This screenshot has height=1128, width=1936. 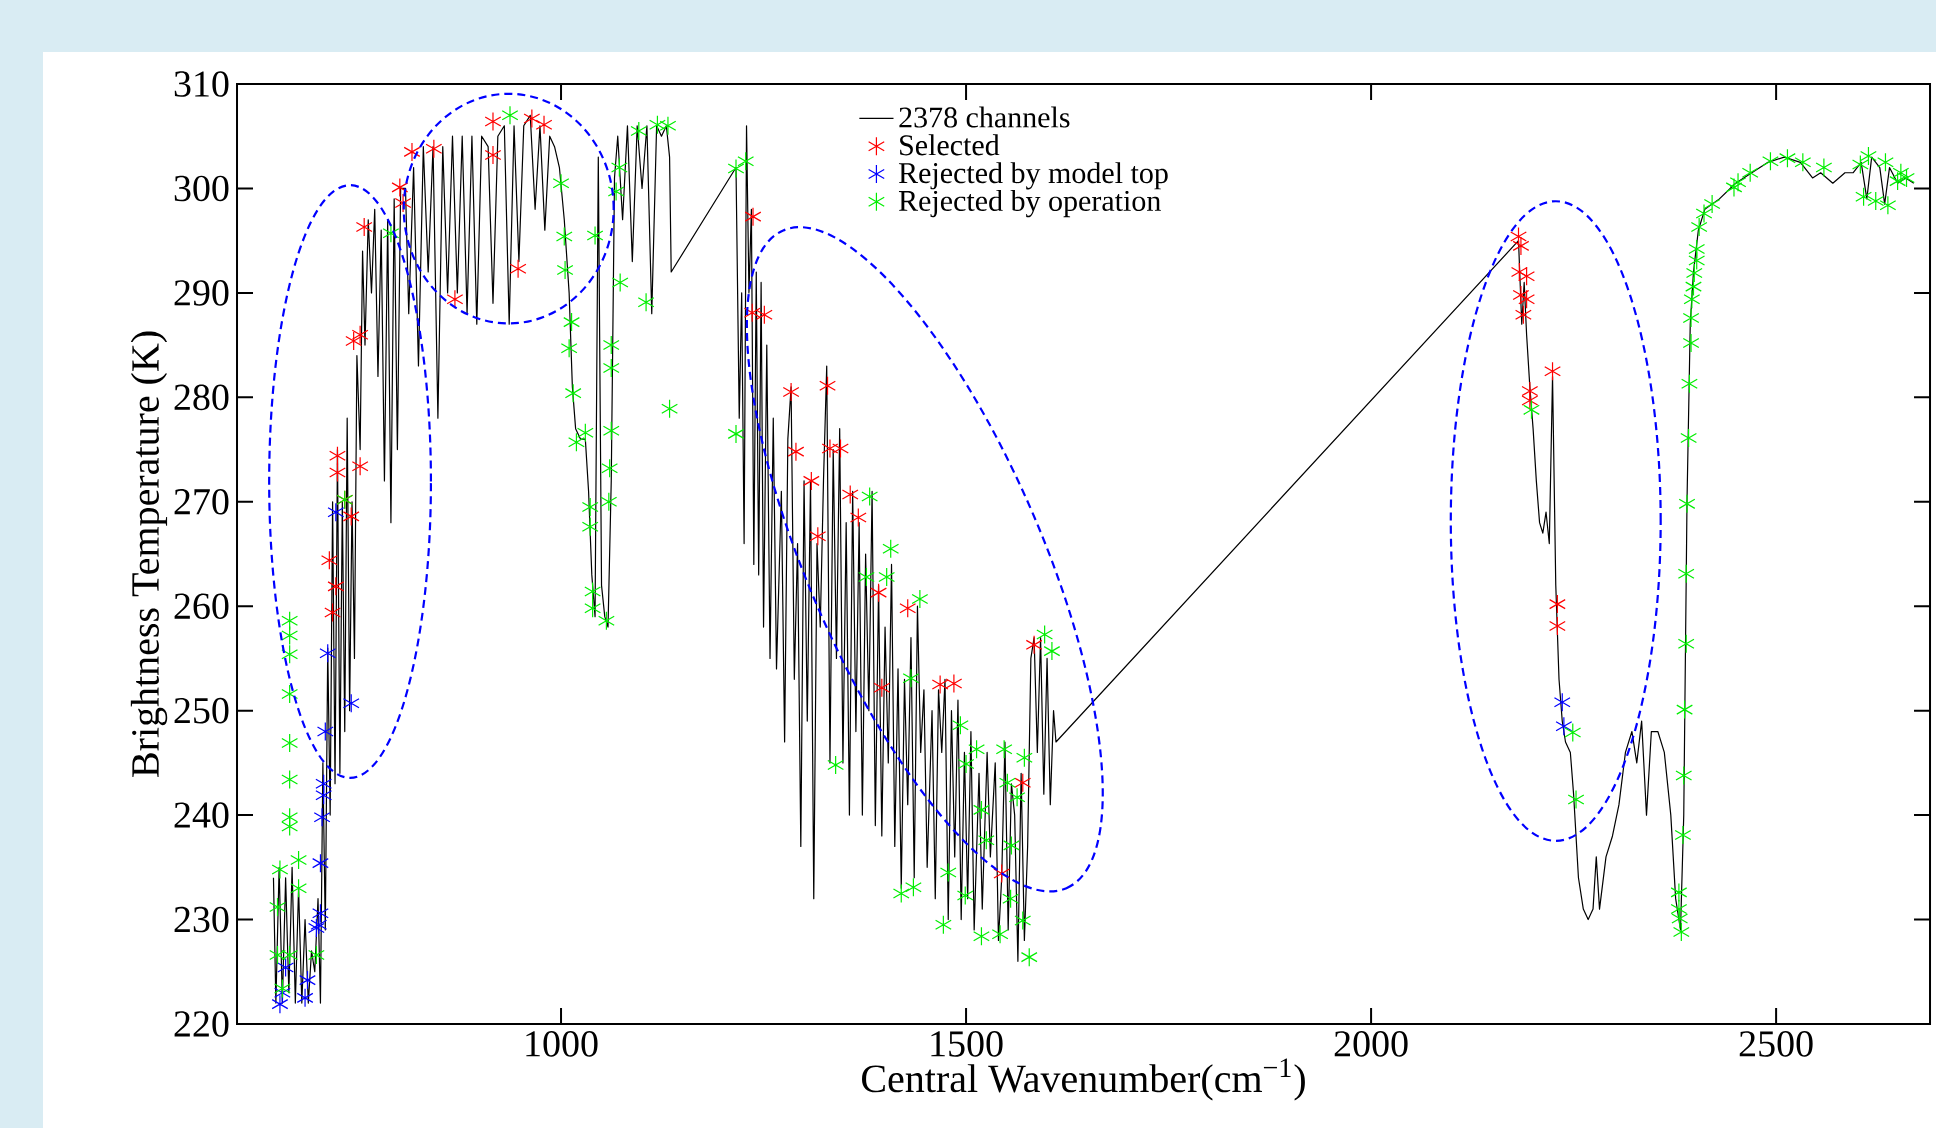 I want to click on y-axis-title: Brightness Temperature (K), so click(x=149, y=554).